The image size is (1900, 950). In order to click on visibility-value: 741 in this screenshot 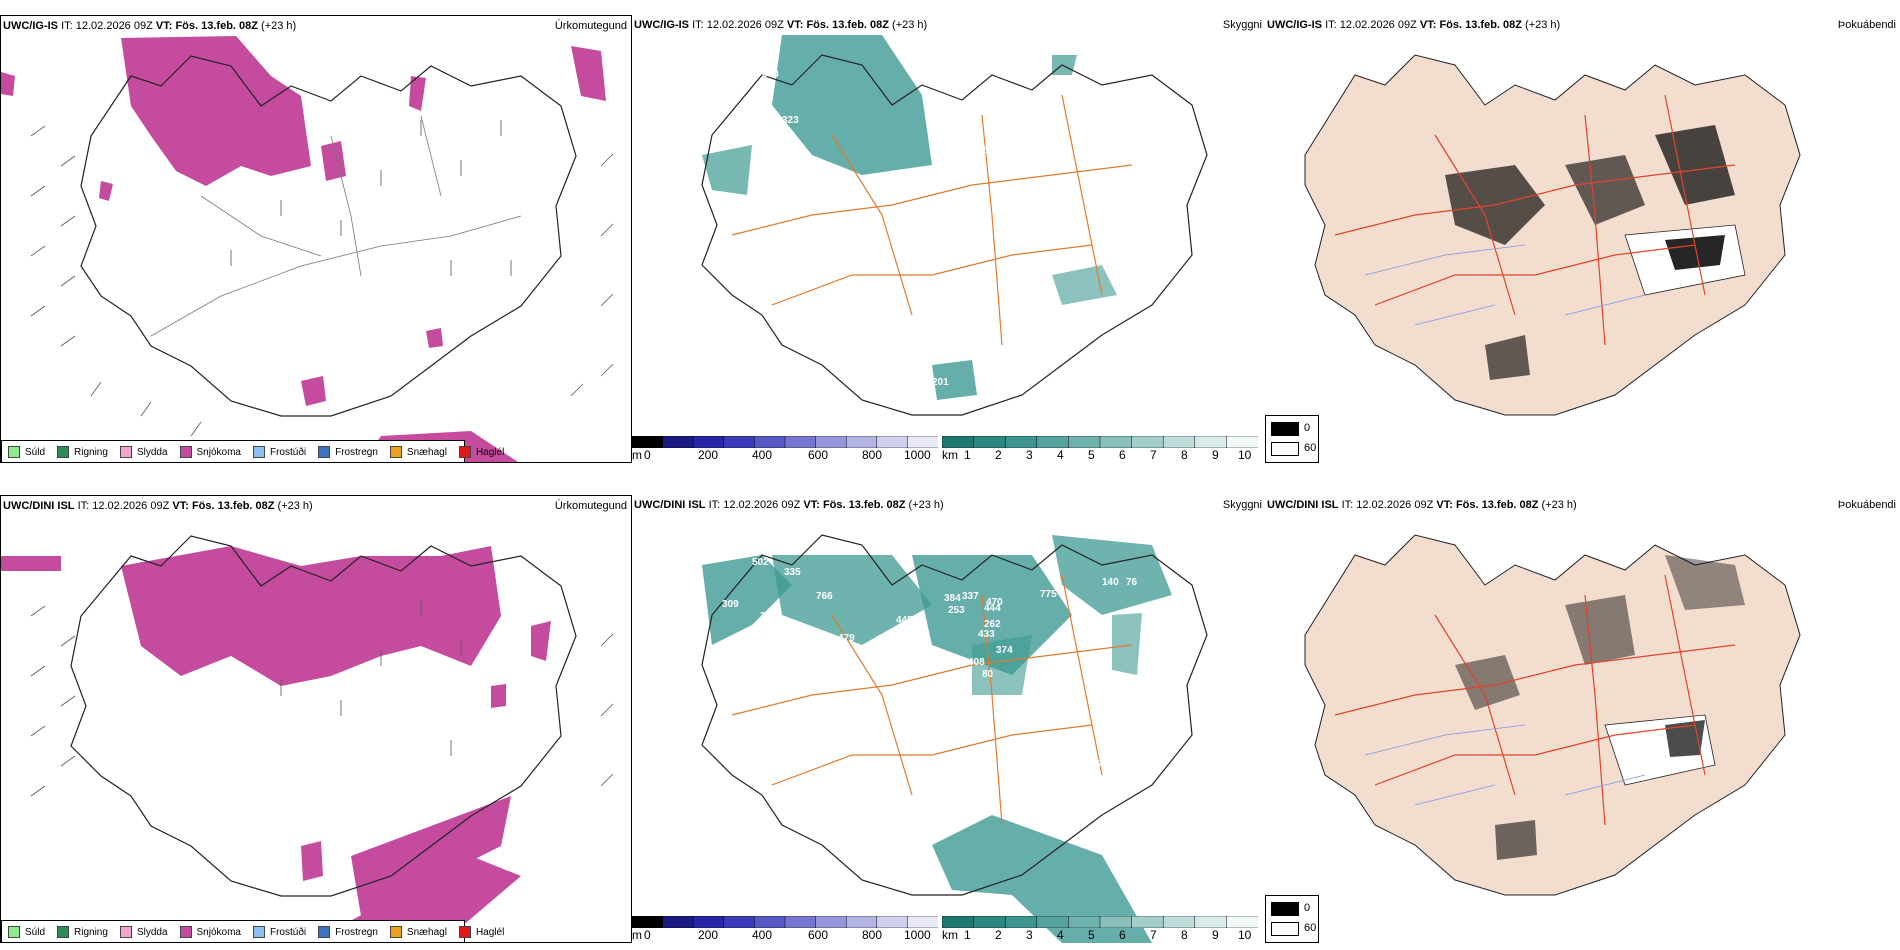, I will do `click(955, 68)`.